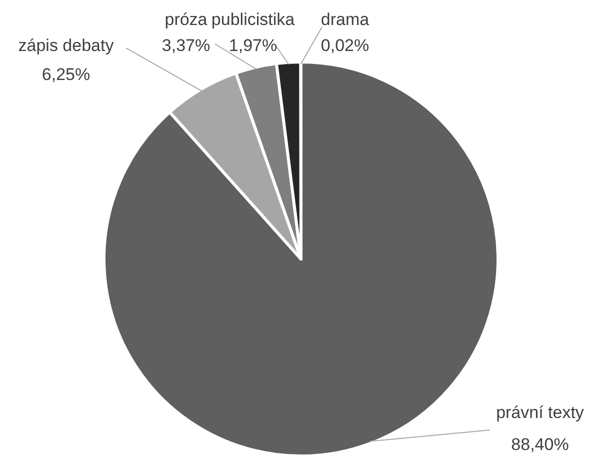  Describe the element at coordinates (186, 19) in the screenshot. I see `slice-label: próza` at that location.